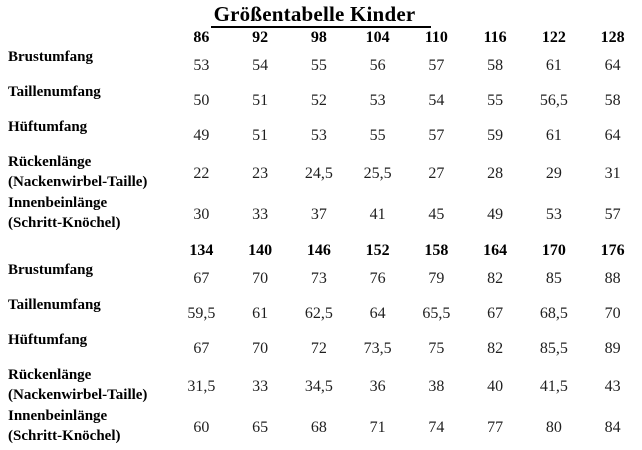 This screenshot has height=450, width=642. Describe the element at coordinates (318, 37) in the screenshot. I see `size-column-header: 98` at that location.